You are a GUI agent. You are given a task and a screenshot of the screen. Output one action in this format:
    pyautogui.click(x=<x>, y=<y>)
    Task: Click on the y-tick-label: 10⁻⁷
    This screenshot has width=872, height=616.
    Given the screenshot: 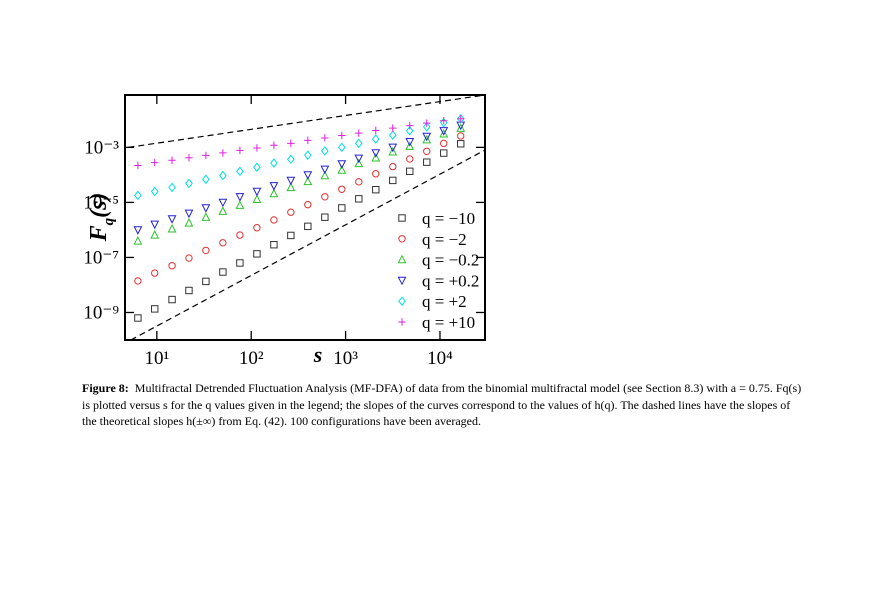 What is the action you would take?
    pyautogui.click(x=101, y=257)
    